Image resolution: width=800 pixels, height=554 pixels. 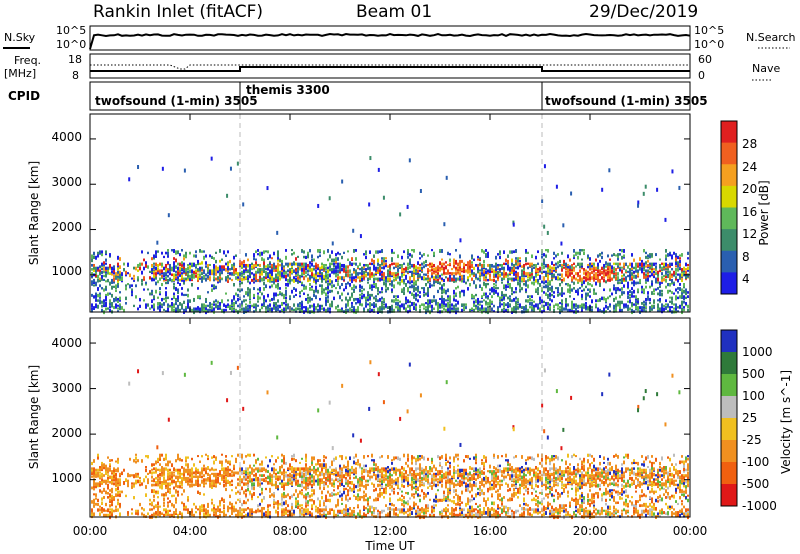 What do you see at coordinates (390, 67) in the screenshot?
I see `nave-series` at bounding box center [390, 67].